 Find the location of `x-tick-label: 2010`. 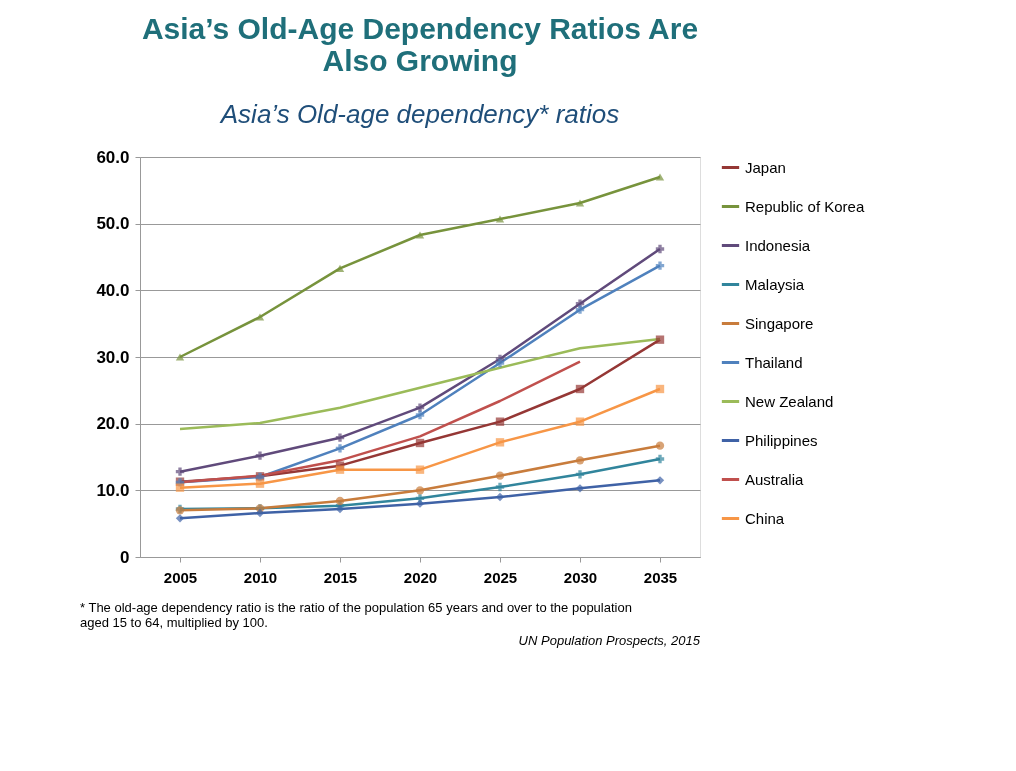

x-tick-label: 2010 is located at coordinates (260, 577).